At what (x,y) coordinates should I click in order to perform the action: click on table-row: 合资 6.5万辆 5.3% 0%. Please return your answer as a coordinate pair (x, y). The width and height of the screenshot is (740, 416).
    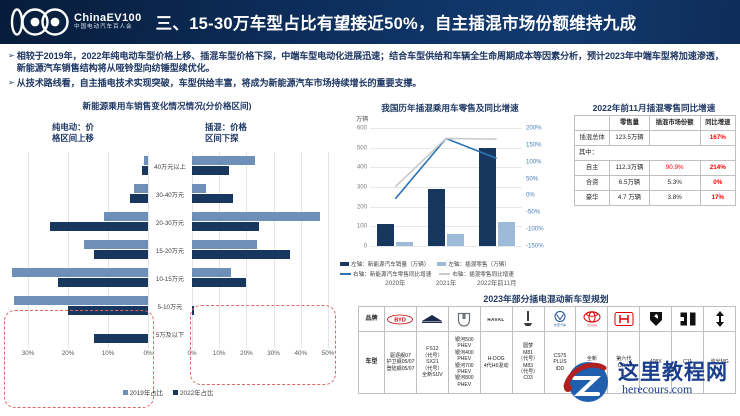
    Looking at the image, I should click on (655, 183).